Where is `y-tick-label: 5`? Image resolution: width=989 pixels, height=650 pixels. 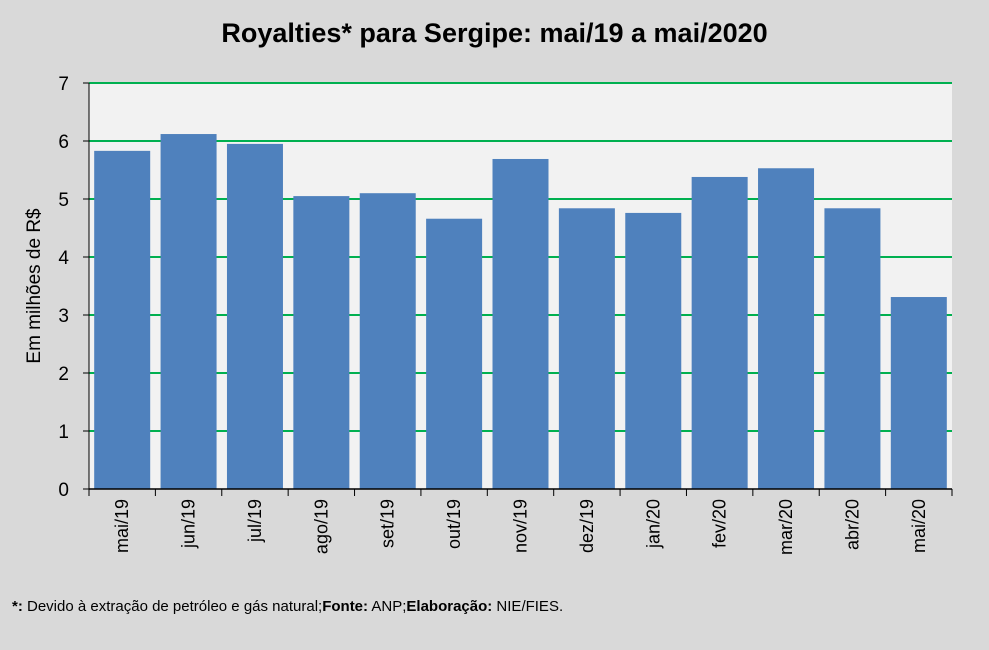 y-tick-label: 5 is located at coordinates (63, 200).